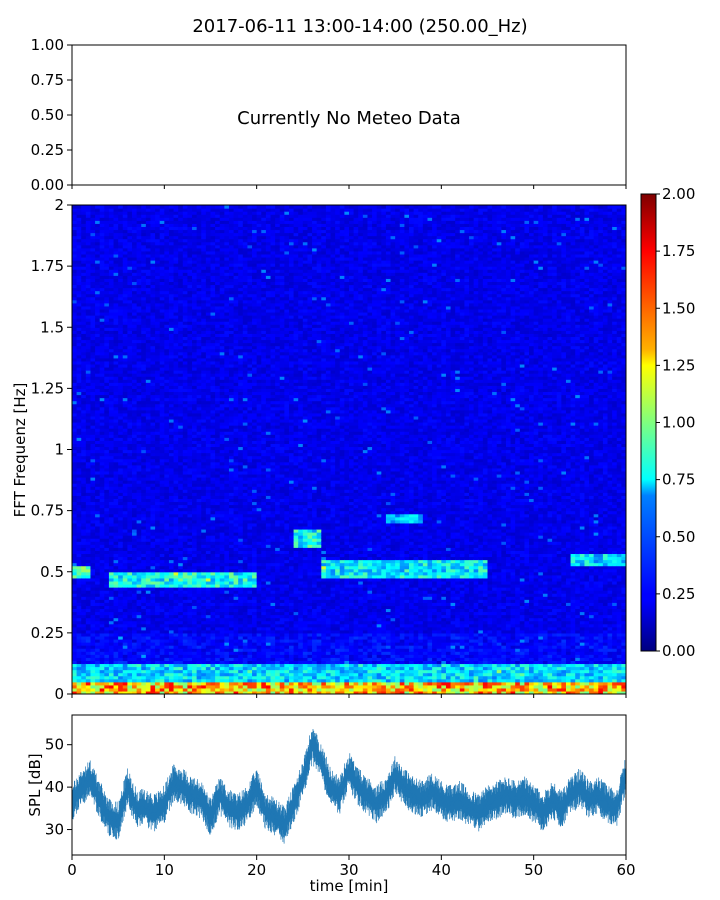  Describe the element at coordinates (47, 150) in the screenshot. I see `meteo-y-tick-label: 0.25` at that location.